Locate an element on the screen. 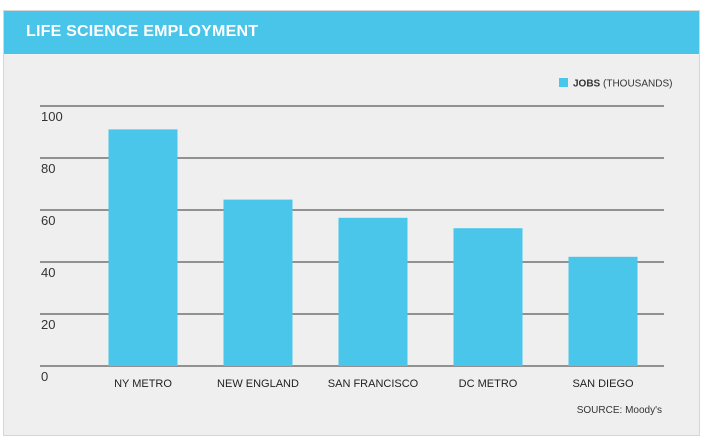 This screenshot has width=705, height=440. chart-title: LIFE SCIENCE EMPLOYMENT is located at coordinates (142, 31).